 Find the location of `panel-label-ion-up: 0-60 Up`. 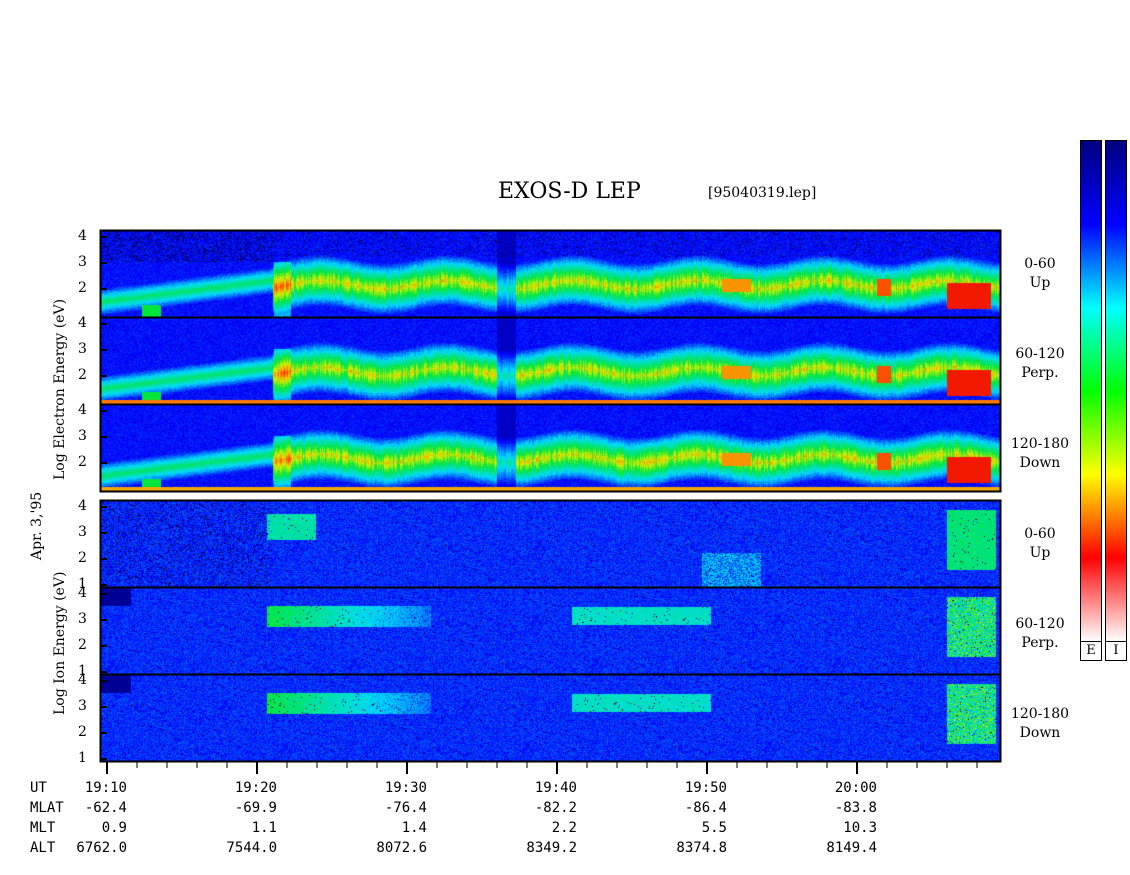

panel-label-ion-up: 0-60 Up is located at coordinates (1040, 543).